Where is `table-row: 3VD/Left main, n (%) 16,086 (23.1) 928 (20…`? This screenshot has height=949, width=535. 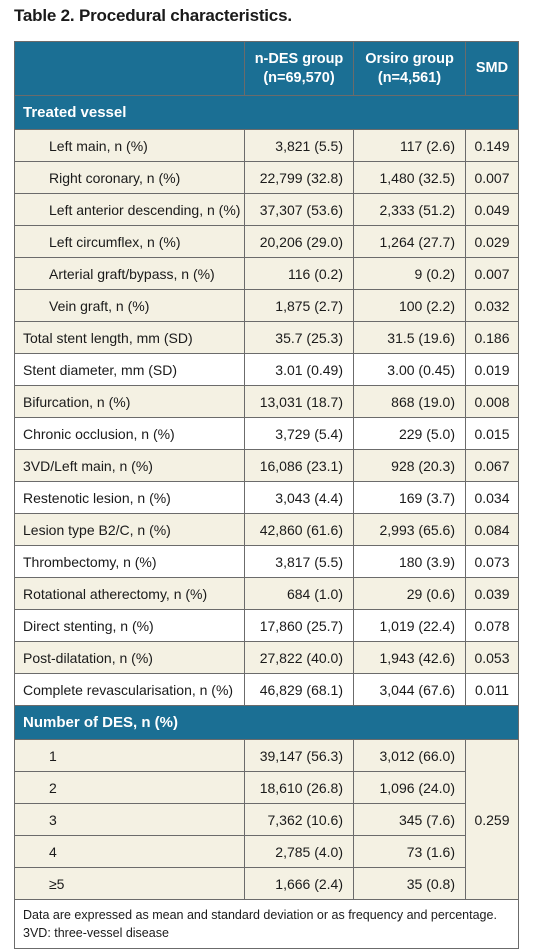 table-row: 3VD/Left main, n (%) 16,086 (23.1) 928 (20… is located at coordinates (266, 465).